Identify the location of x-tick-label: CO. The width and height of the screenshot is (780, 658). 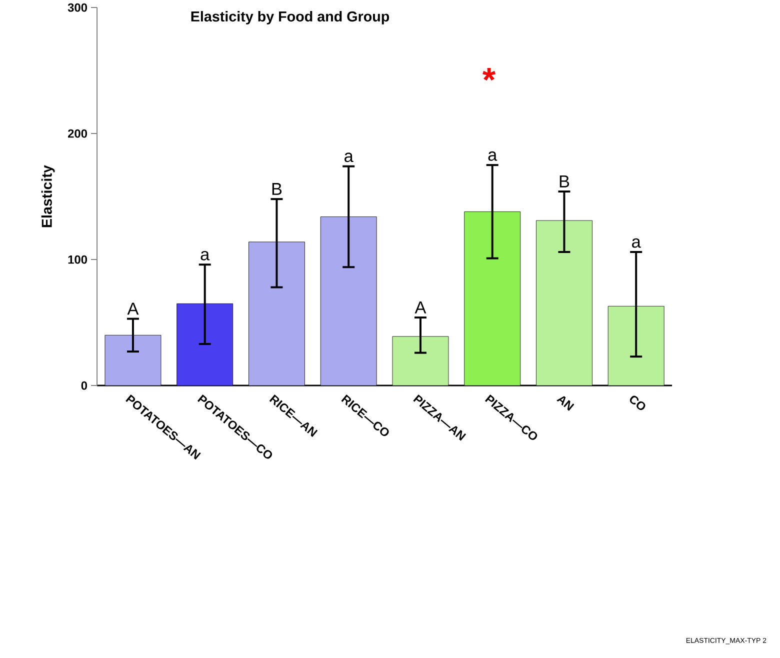
(638, 403).